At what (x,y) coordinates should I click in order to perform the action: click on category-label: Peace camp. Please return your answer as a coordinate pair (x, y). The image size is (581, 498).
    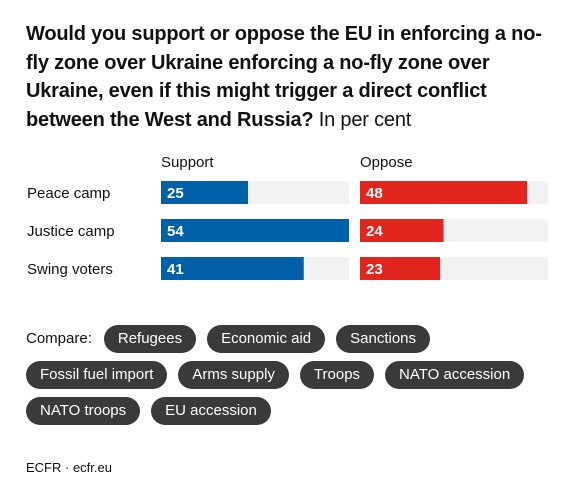
    Looking at the image, I should click on (68, 193).